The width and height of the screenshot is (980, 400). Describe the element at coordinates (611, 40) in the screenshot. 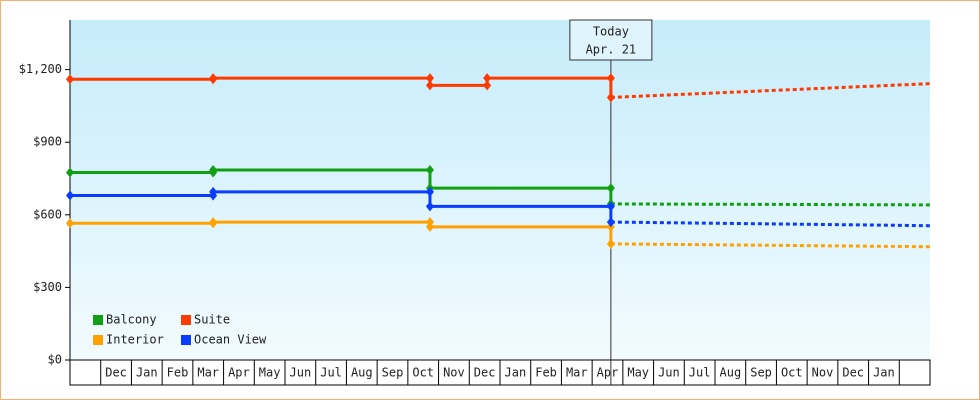

I see `today-box` at that location.